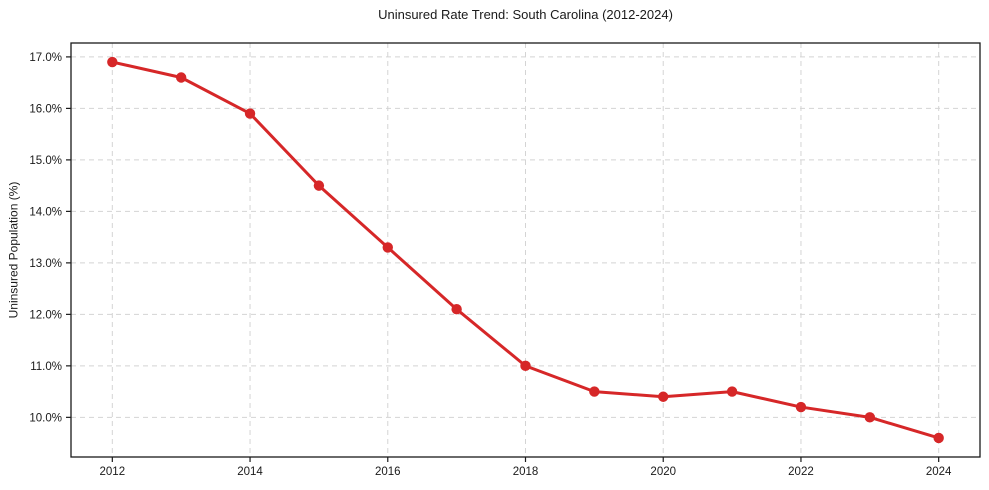 Image resolution: width=989 pixels, height=490 pixels. Describe the element at coordinates (46, 367) in the screenshot. I see `y-tick-label: 11.0%` at that location.